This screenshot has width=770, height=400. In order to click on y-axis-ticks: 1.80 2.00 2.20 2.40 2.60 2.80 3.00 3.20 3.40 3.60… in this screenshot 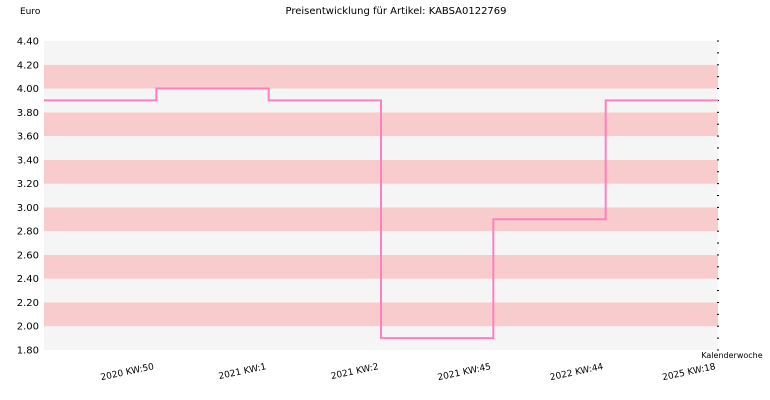, I will do `click(28, 197)`.